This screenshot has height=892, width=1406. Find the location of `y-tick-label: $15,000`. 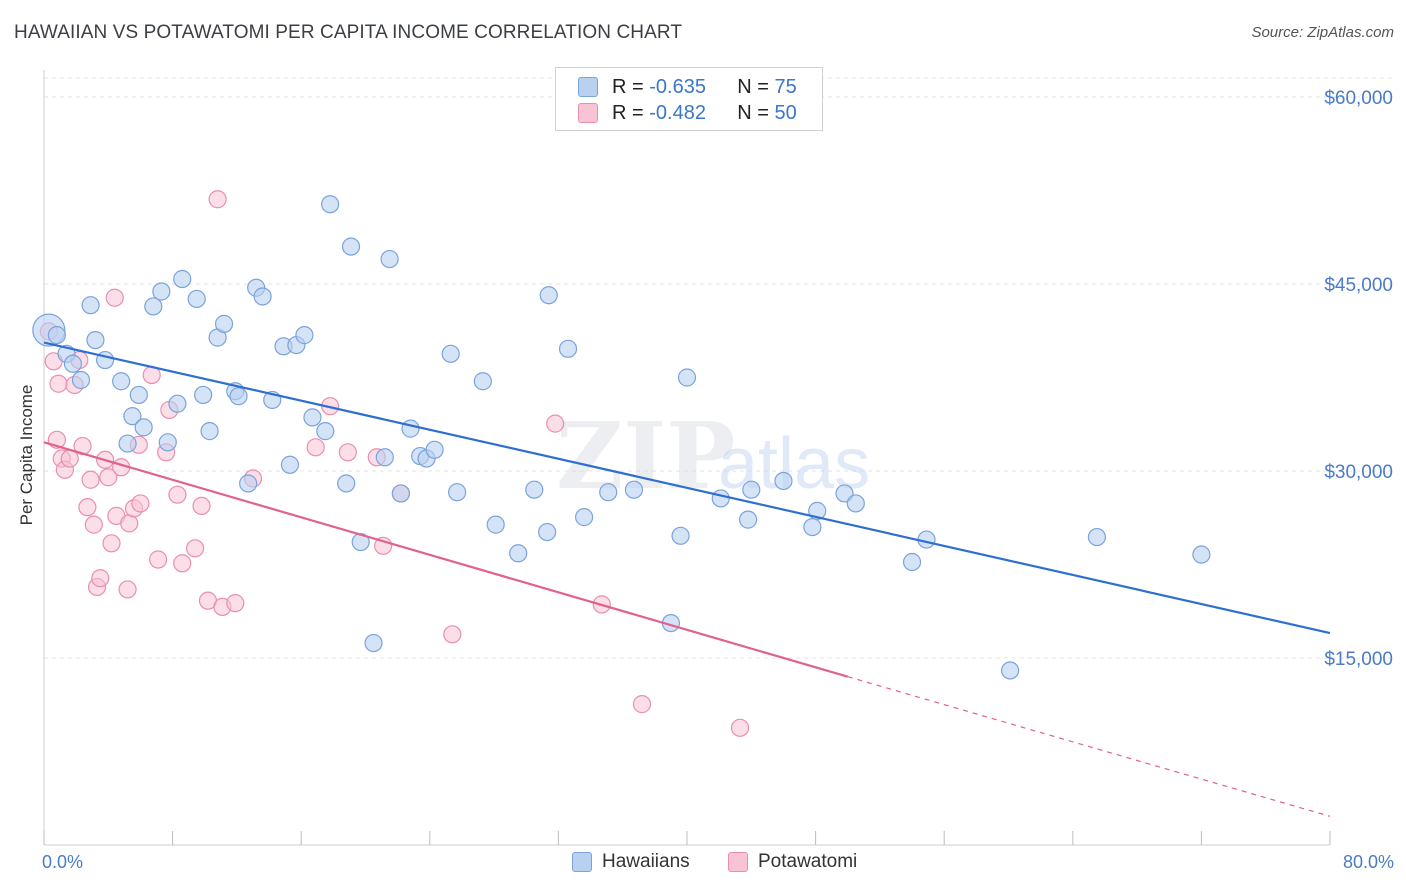

y-tick-label: $15,000 is located at coordinates (1358, 659).